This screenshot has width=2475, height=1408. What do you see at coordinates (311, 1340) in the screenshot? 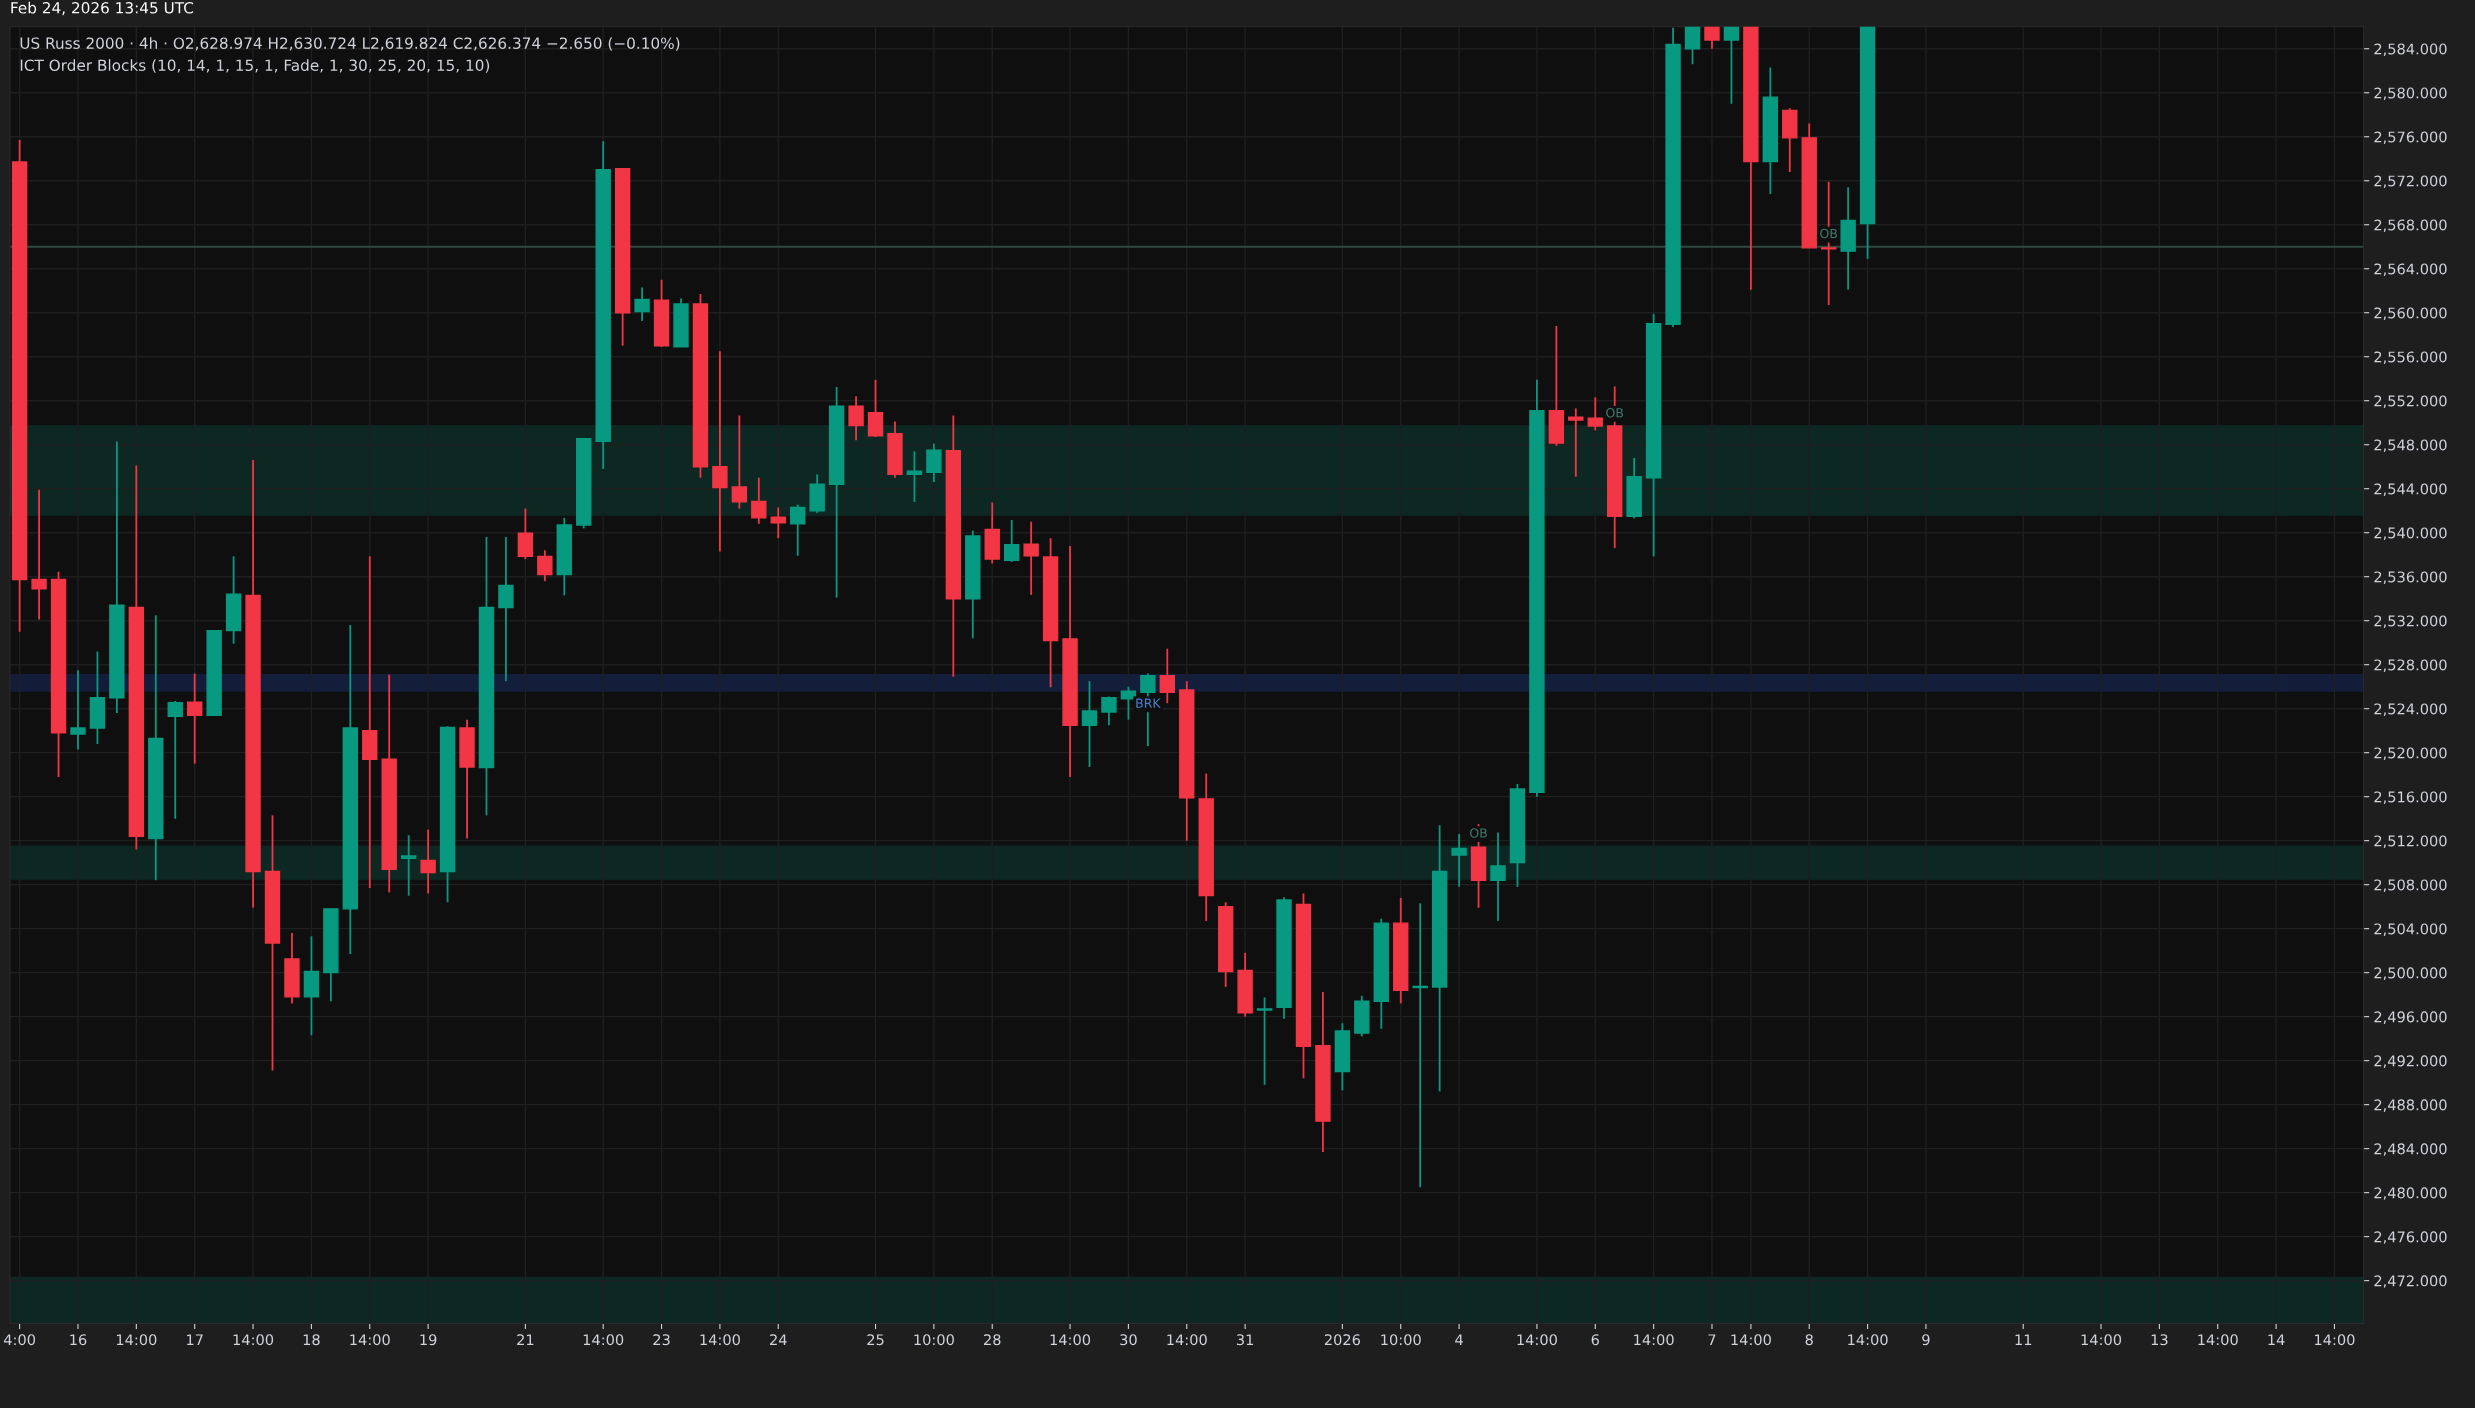
I see `x-tick-label: 18` at bounding box center [311, 1340].